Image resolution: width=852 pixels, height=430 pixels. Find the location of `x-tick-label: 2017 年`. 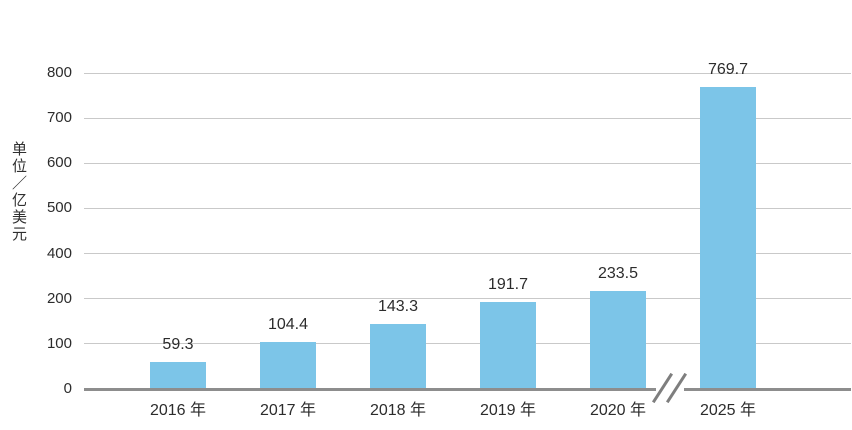

x-tick-label: 2017 年 is located at coordinates (288, 410).